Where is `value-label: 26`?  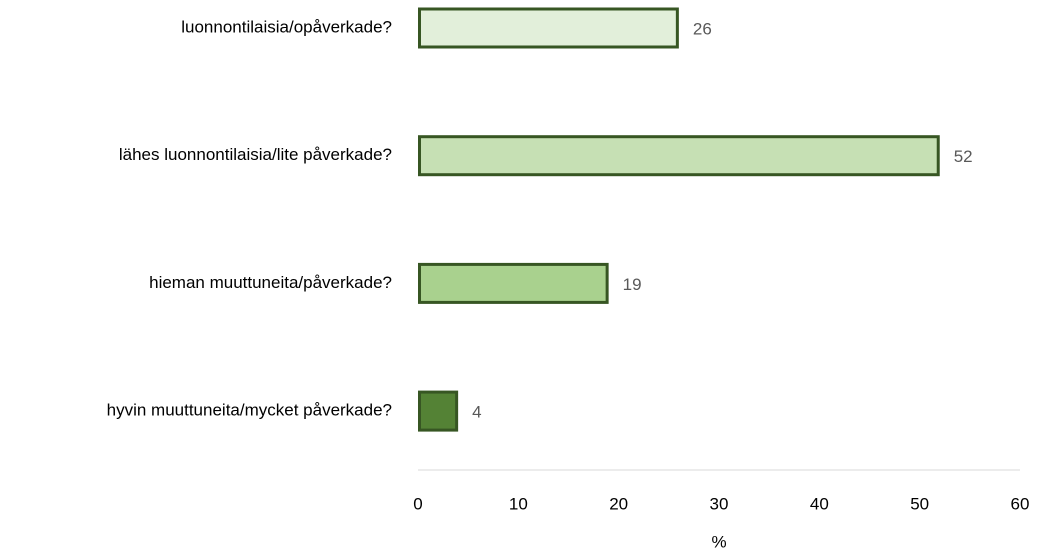
value-label: 26 is located at coordinates (702, 28).